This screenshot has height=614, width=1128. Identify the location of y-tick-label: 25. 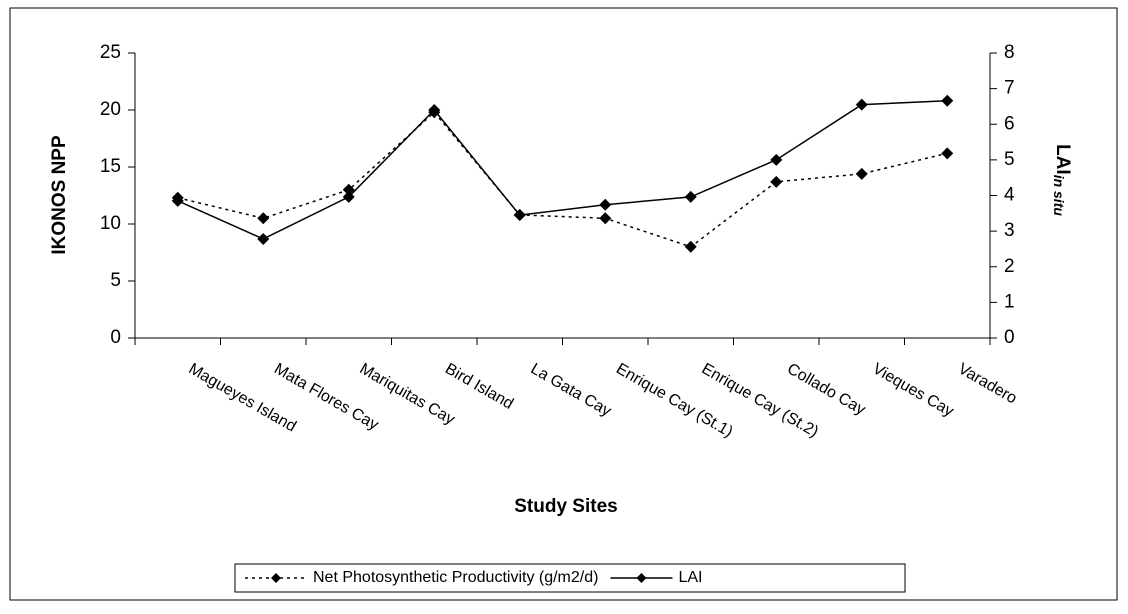
(110, 52).